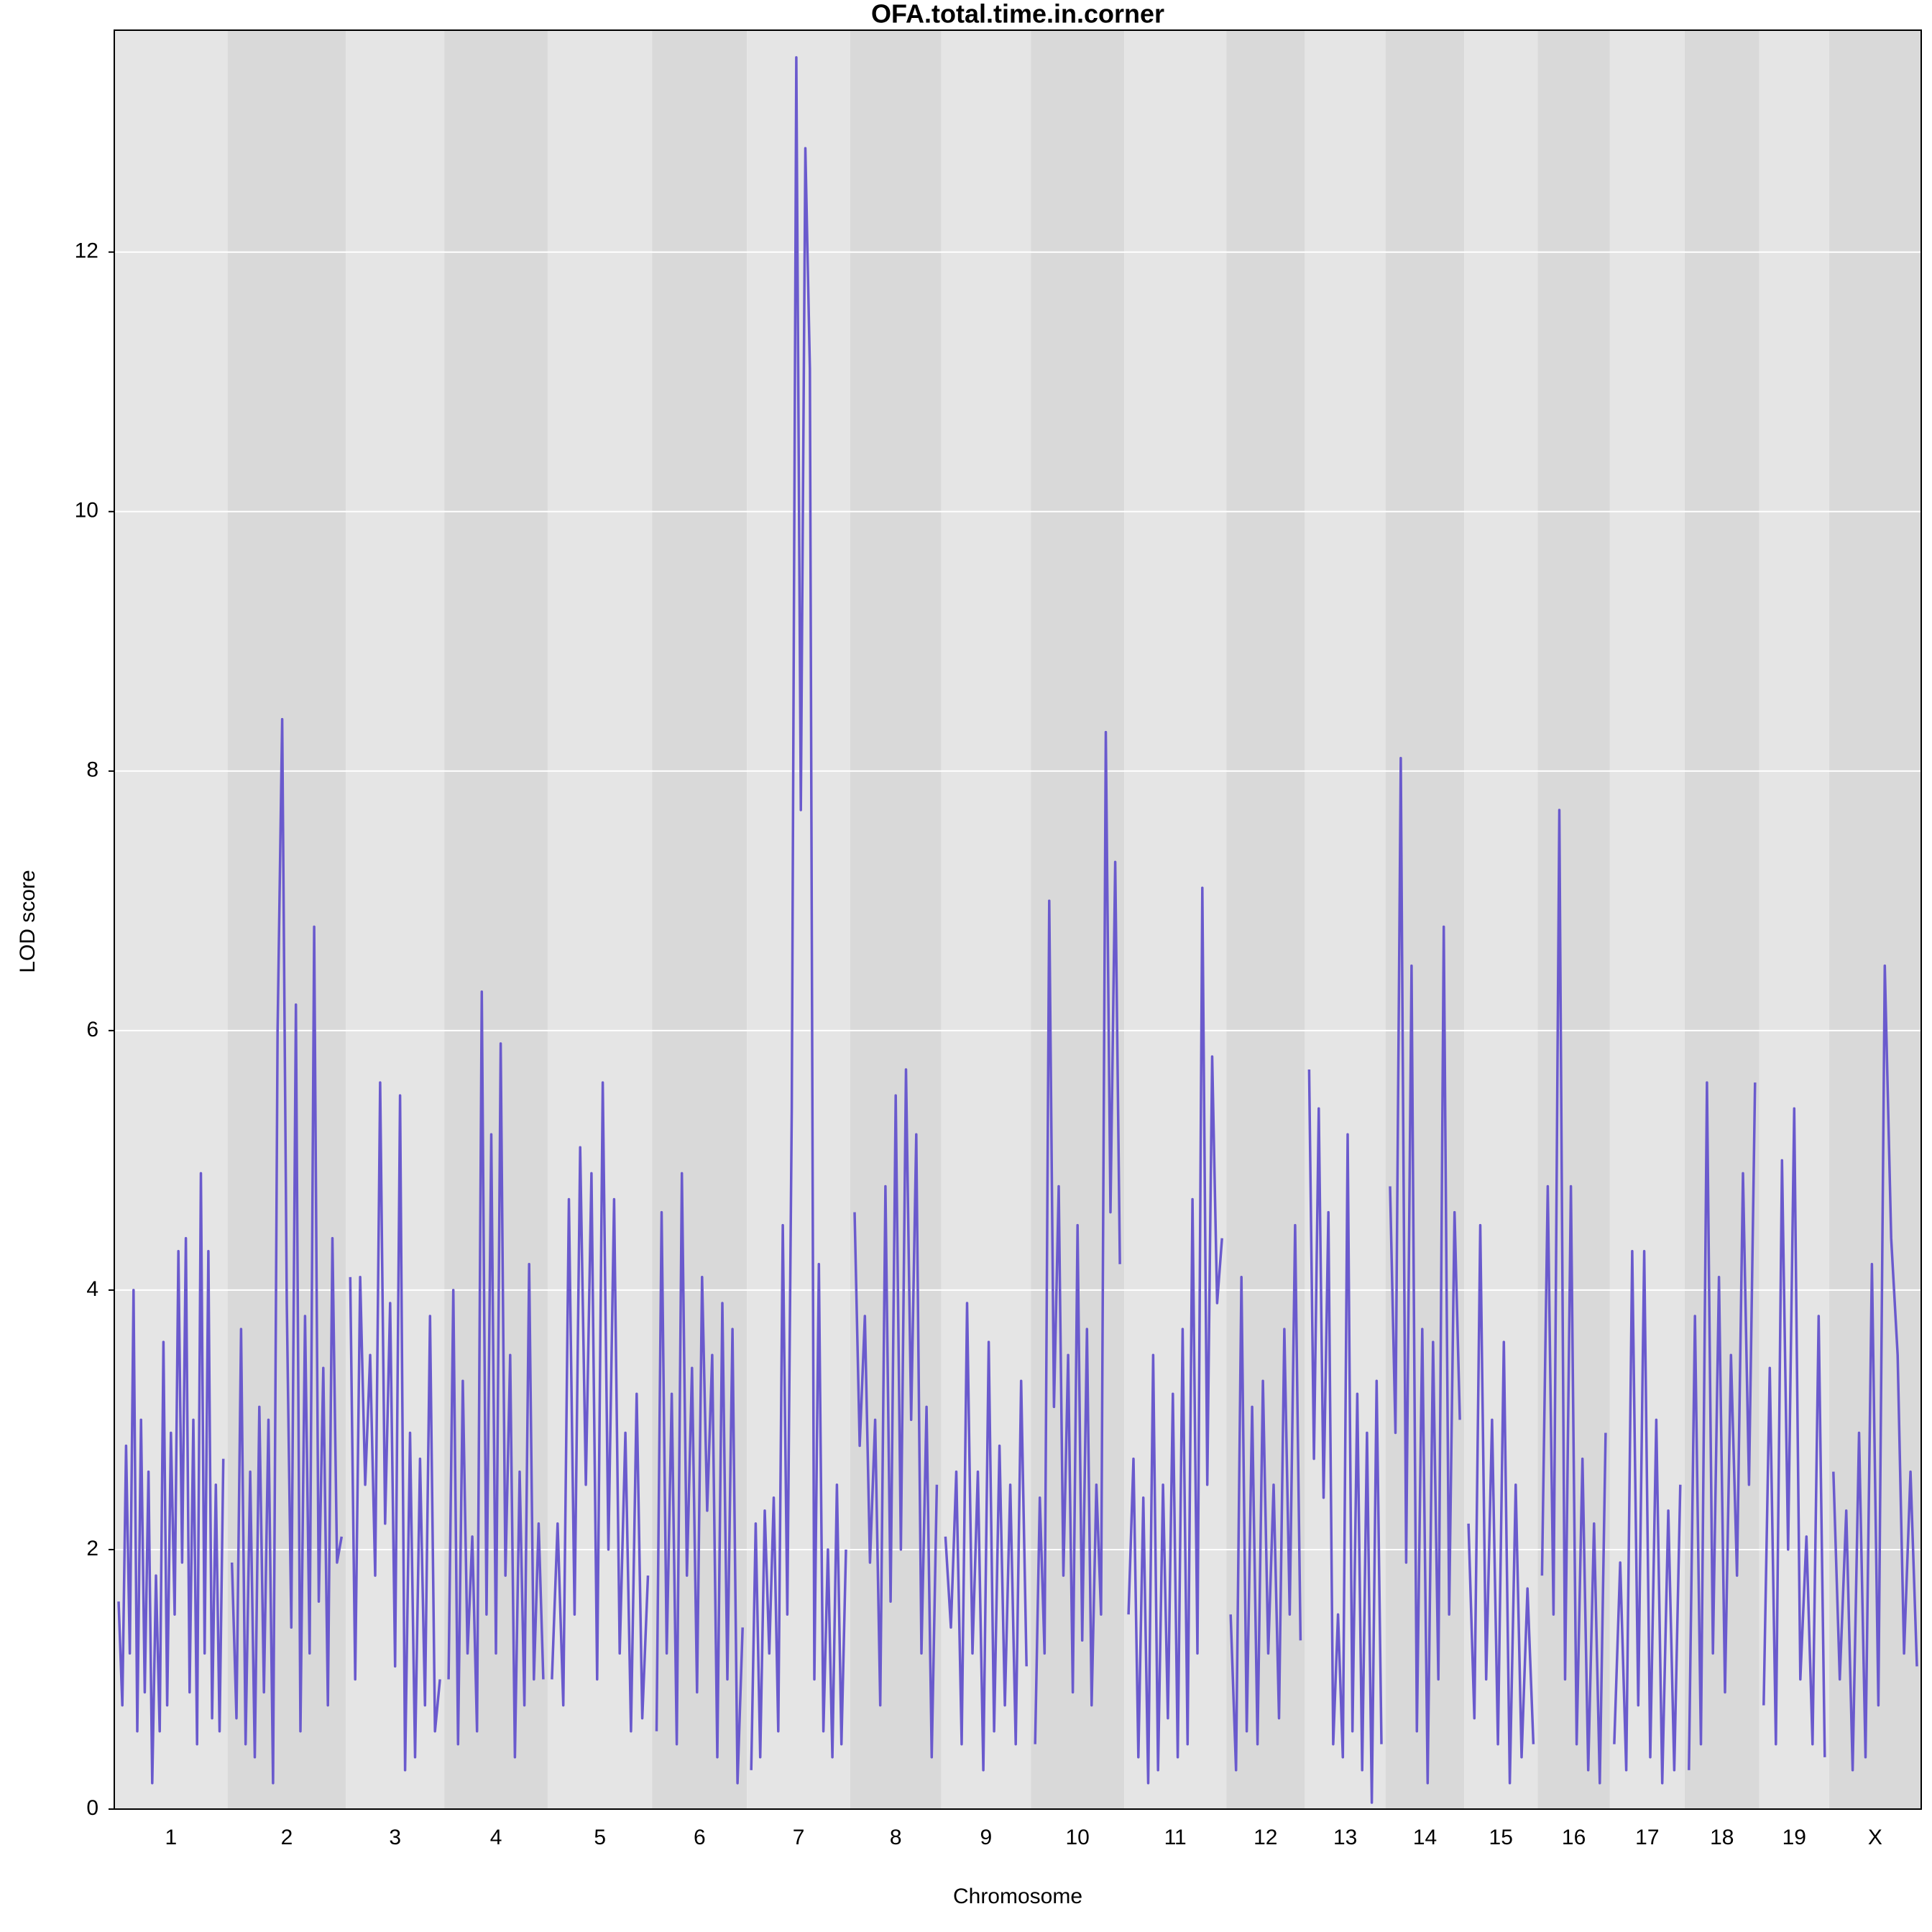 This screenshot has width=1932, height=1932. What do you see at coordinates (799, 1837) in the screenshot?
I see `x-tick-label: 7` at bounding box center [799, 1837].